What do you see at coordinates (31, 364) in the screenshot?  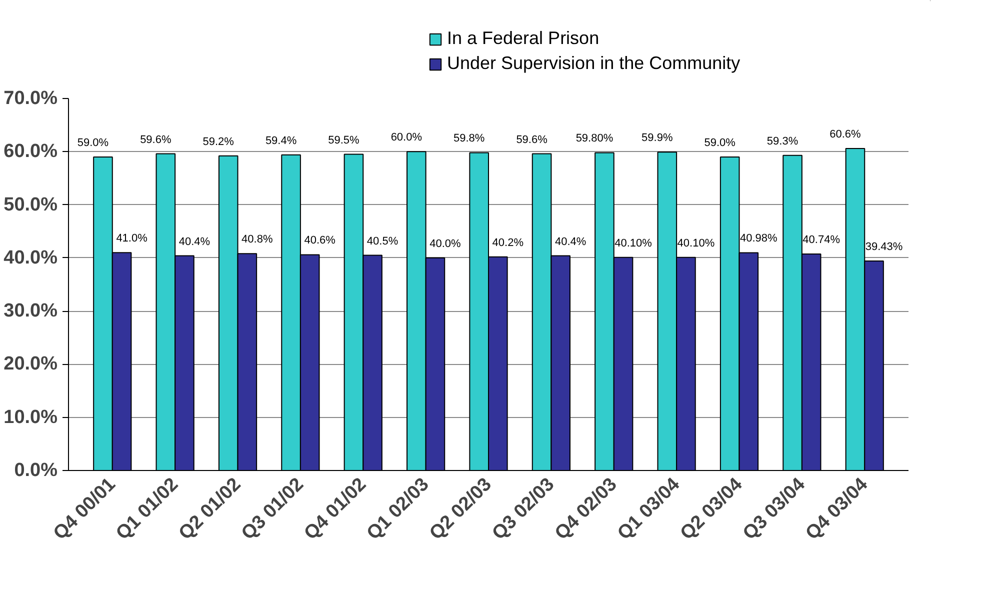 I see `y-tick-label: 20.0%` at bounding box center [31, 364].